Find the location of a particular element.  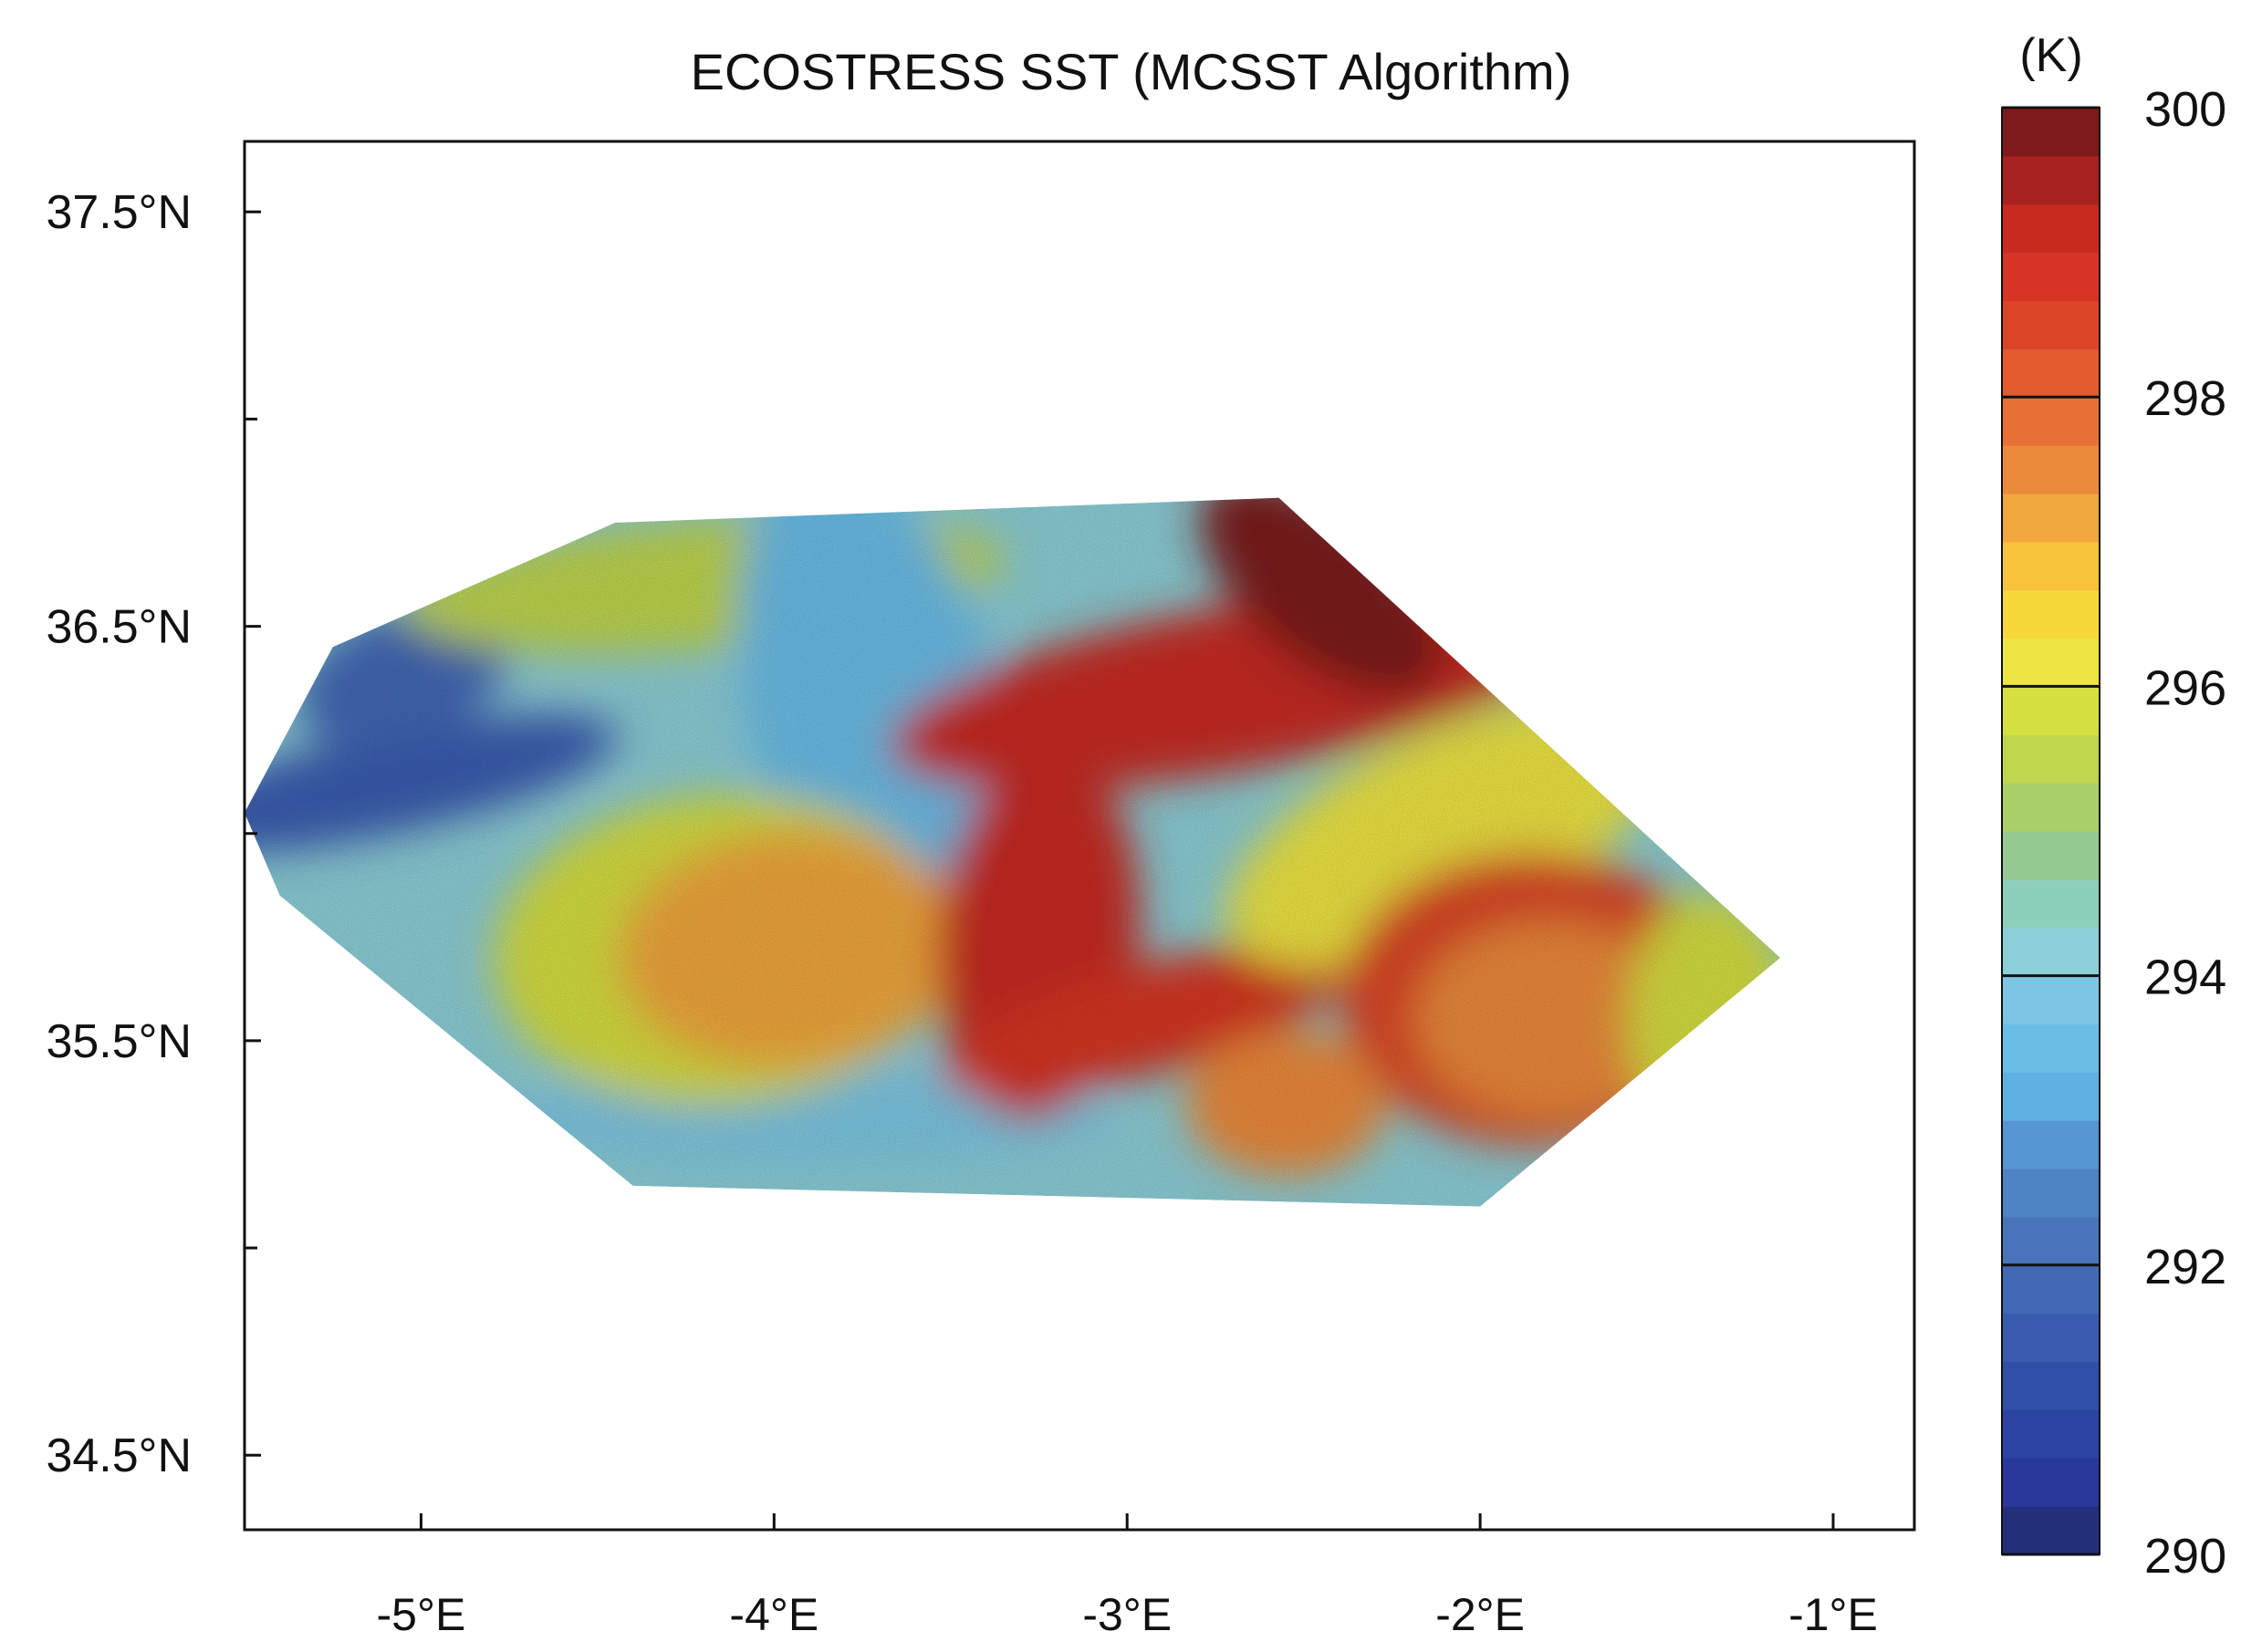

colorbar-tick-label: 296 is located at coordinates (2185, 688).